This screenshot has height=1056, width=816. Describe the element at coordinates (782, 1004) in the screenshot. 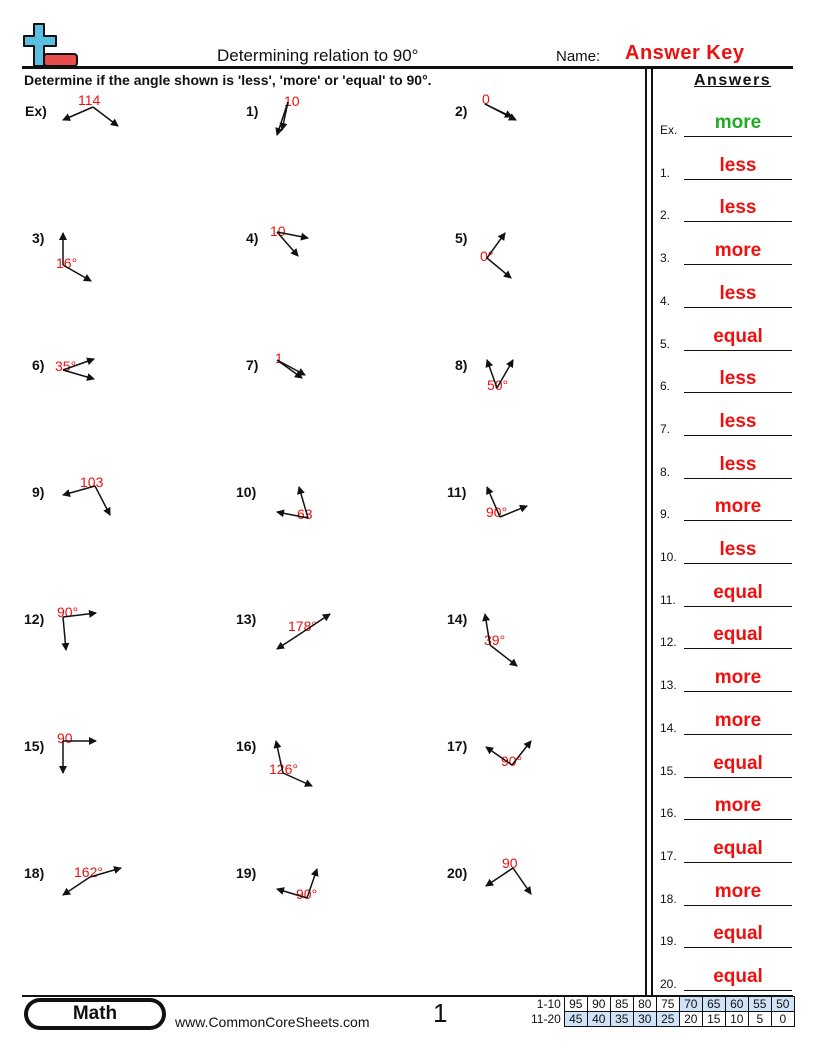

I see `score-cell: 50` at that location.